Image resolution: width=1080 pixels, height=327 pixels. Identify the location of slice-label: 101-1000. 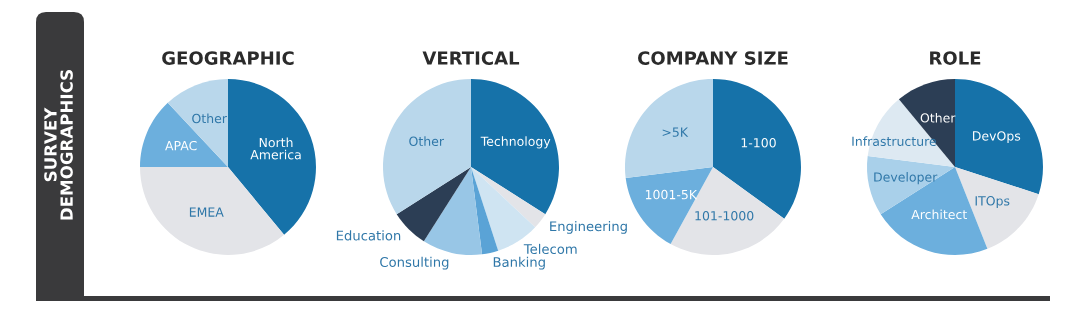
(724, 215).